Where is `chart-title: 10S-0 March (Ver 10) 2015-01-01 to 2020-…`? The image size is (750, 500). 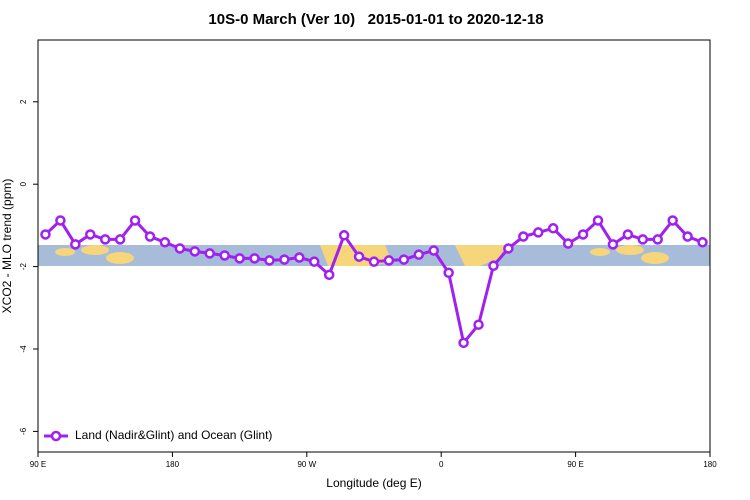
chart-title: 10S-0 March (Ver 10) 2015-01-01 to 2020-… is located at coordinates (375, 19).